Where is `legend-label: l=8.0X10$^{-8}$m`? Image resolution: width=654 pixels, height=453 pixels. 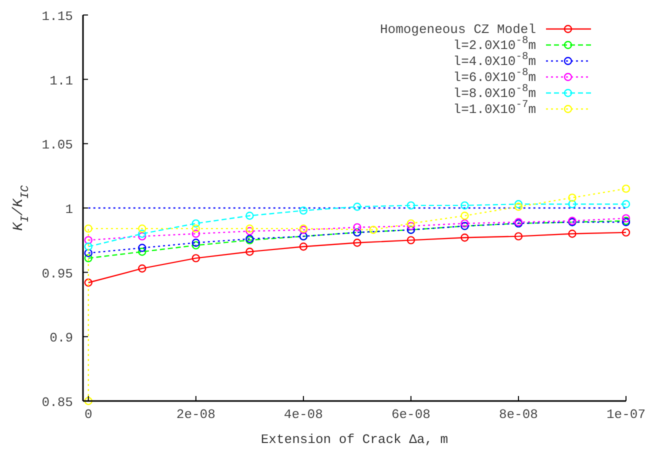 legend-label: l=8.0X10$^{-8}$m is located at coordinates (494, 92).